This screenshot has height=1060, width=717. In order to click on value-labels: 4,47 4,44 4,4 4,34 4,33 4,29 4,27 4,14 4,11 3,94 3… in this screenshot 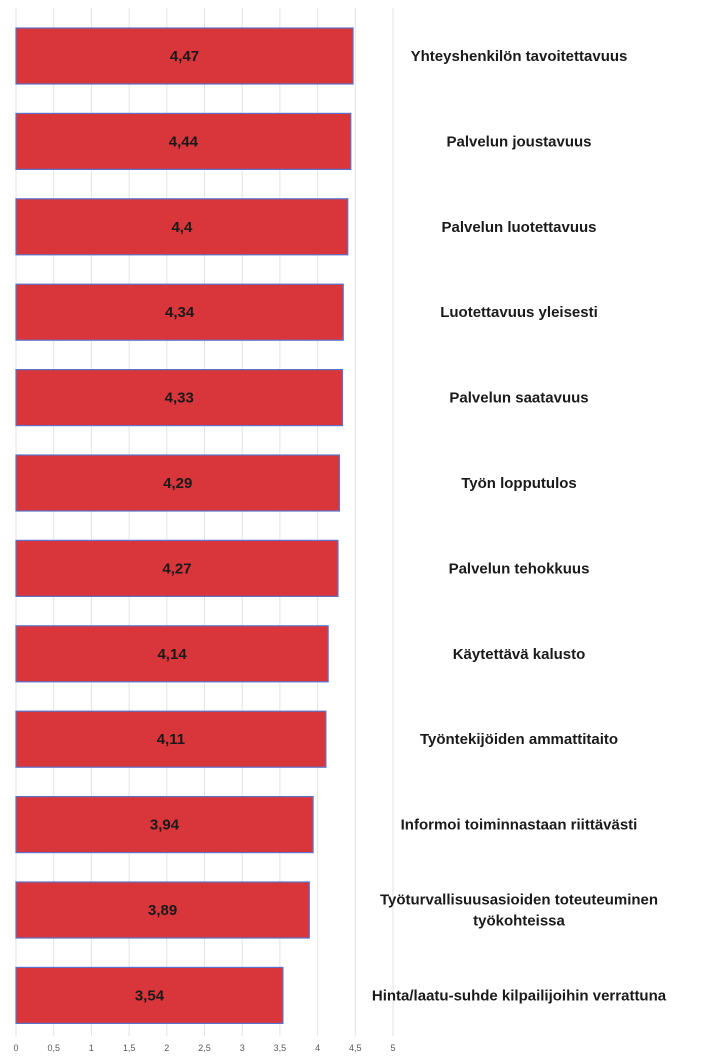, I will do `click(167, 526)`.